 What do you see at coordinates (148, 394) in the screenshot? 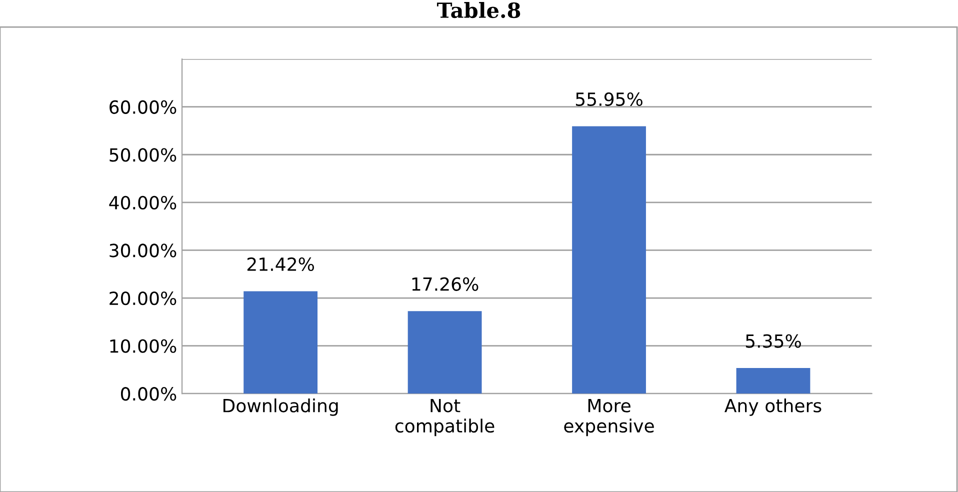
I see `y-tick-label: 0.00%` at bounding box center [148, 394].